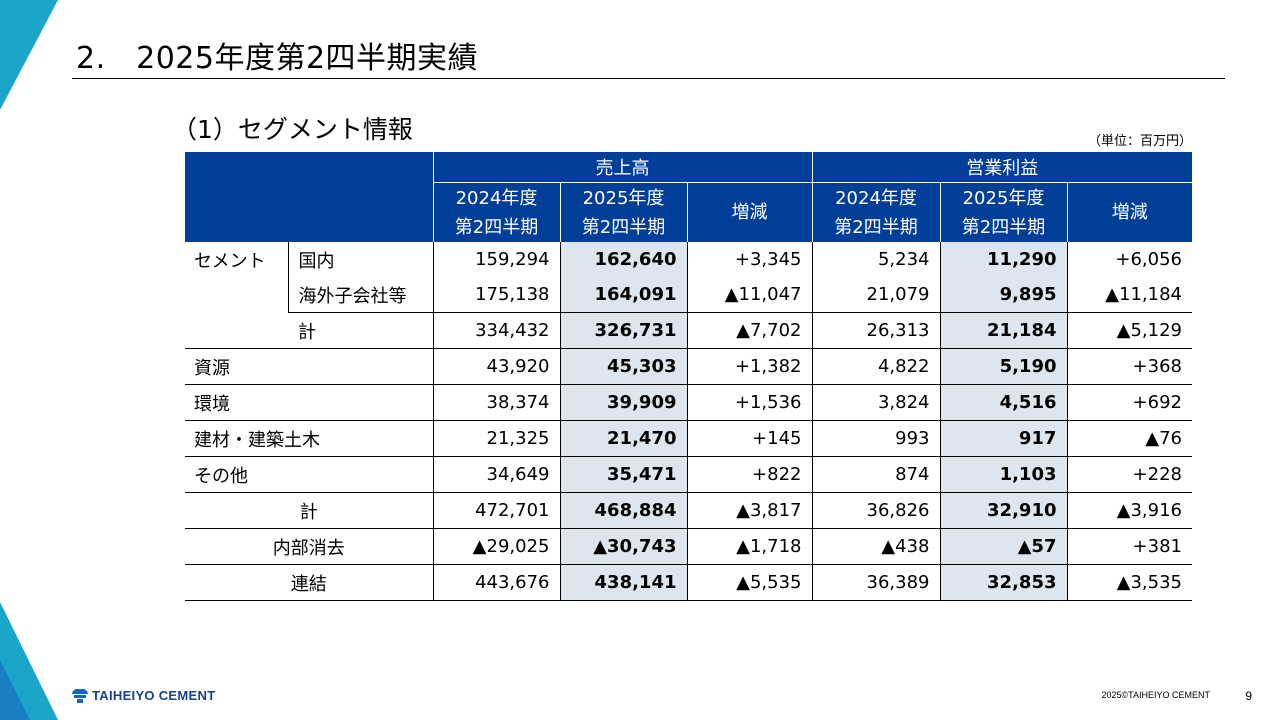  I want to click on cell-op-curr: 21,184, so click(1003, 330).